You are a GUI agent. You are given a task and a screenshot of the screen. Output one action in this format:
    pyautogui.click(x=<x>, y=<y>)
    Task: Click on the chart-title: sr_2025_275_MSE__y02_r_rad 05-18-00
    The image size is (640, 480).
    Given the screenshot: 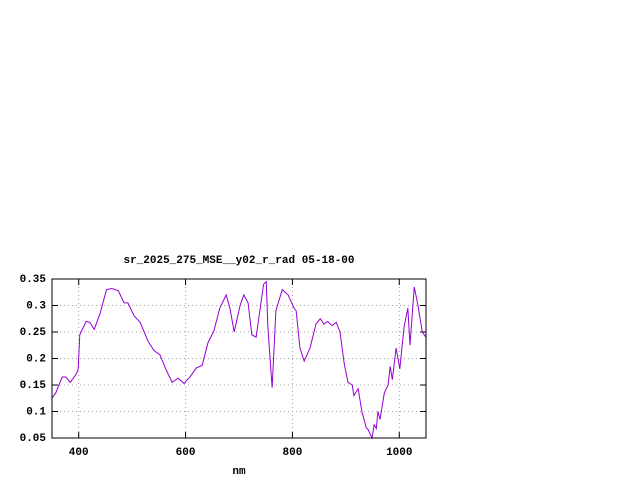 What is the action you would take?
    pyautogui.click(x=238, y=261)
    